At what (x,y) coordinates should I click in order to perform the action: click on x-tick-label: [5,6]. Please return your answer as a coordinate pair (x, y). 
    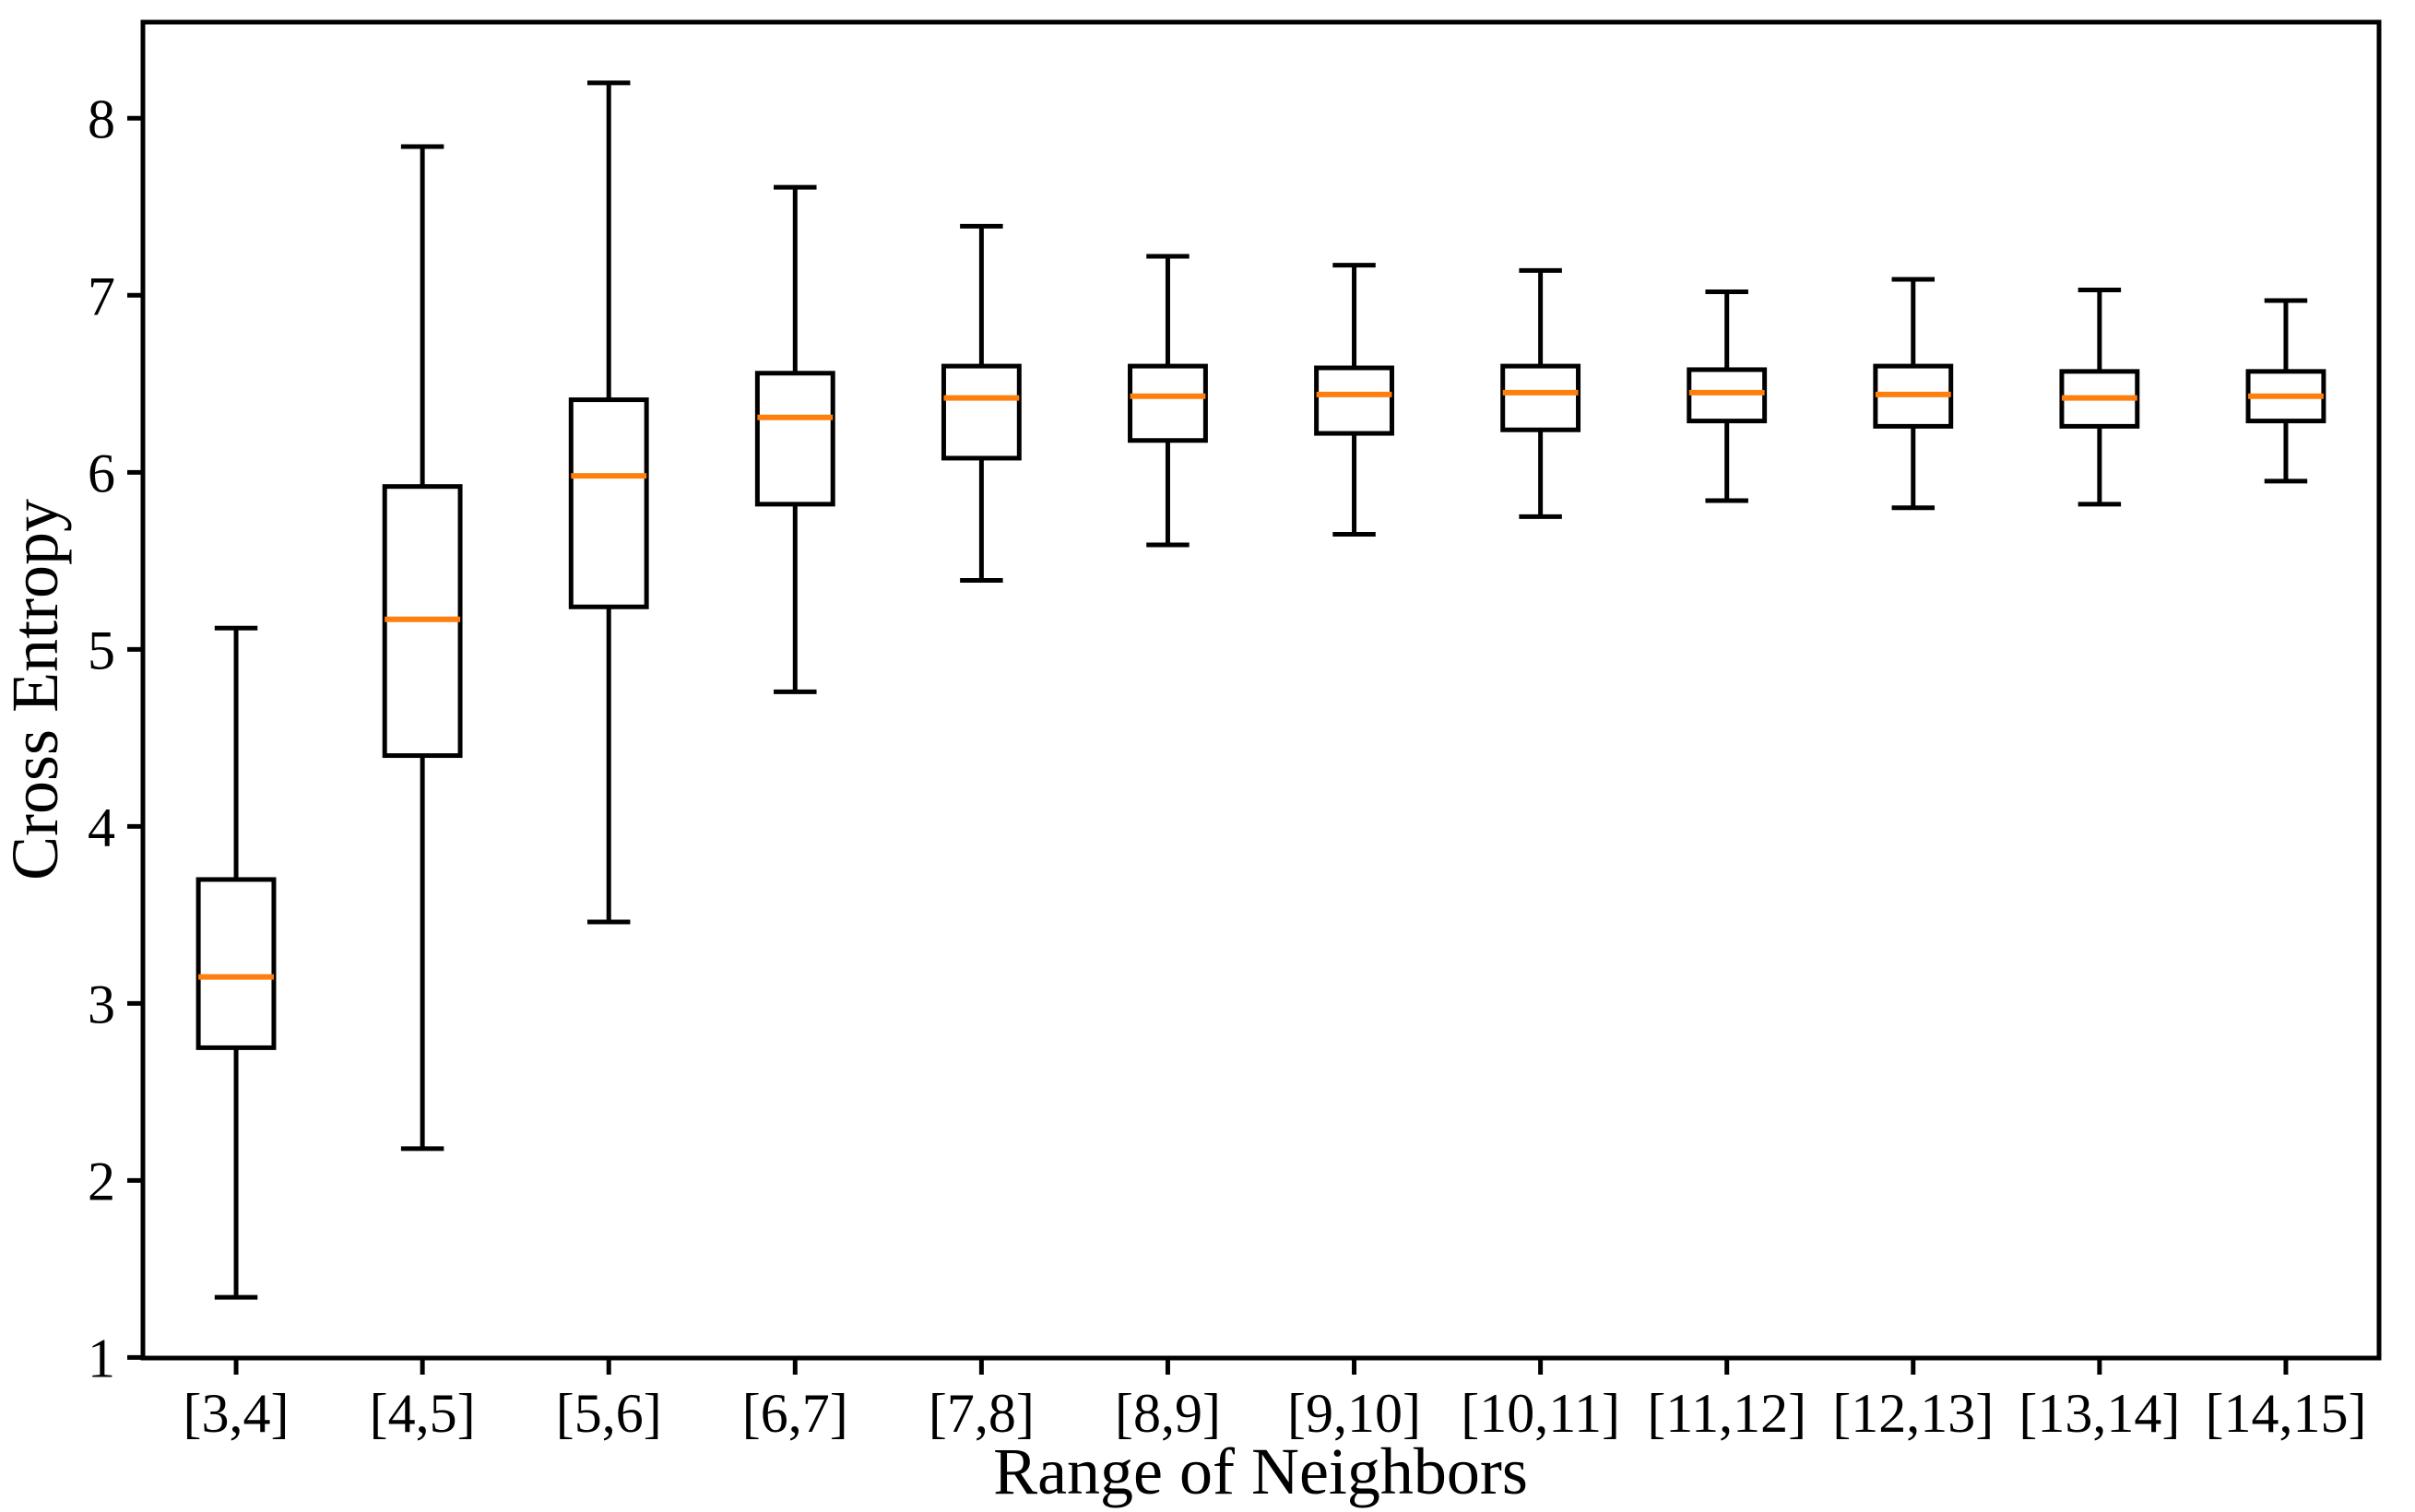
    Looking at the image, I should click on (609, 1413).